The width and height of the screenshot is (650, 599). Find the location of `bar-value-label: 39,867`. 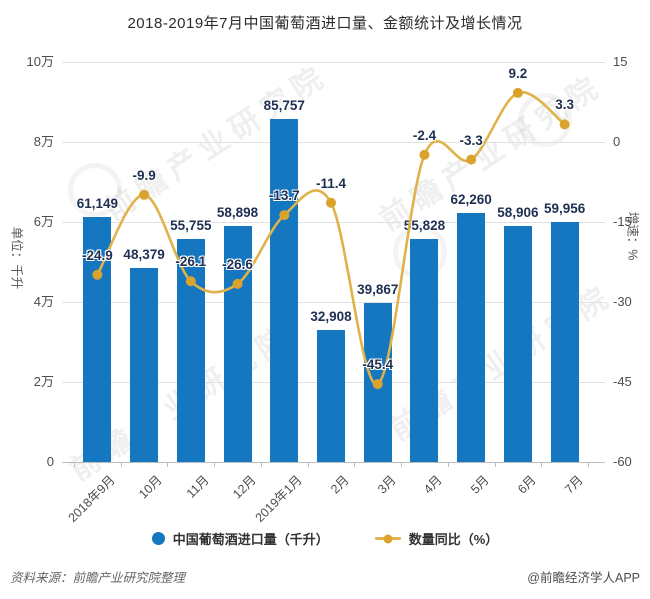

bar-value-label: 39,867 is located at coordinates (378, 289).